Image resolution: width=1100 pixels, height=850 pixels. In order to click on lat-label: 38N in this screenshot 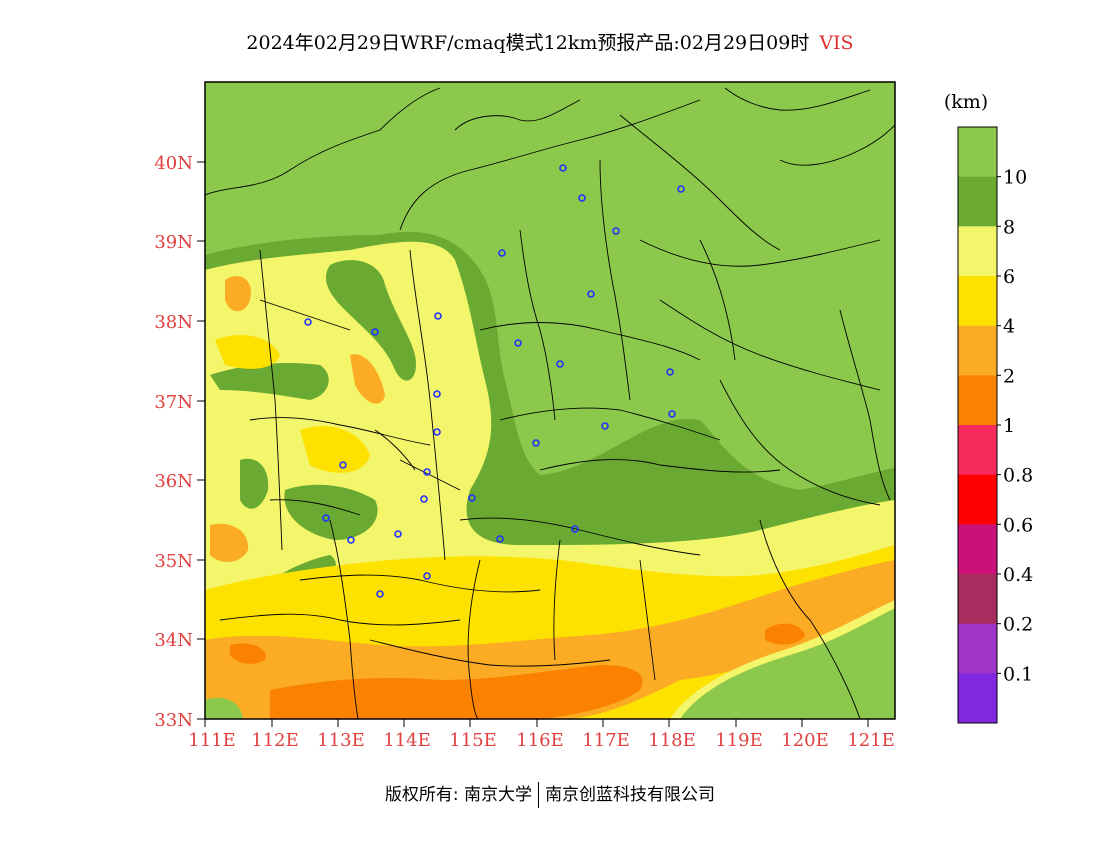, I will do `click(173, 322)`.